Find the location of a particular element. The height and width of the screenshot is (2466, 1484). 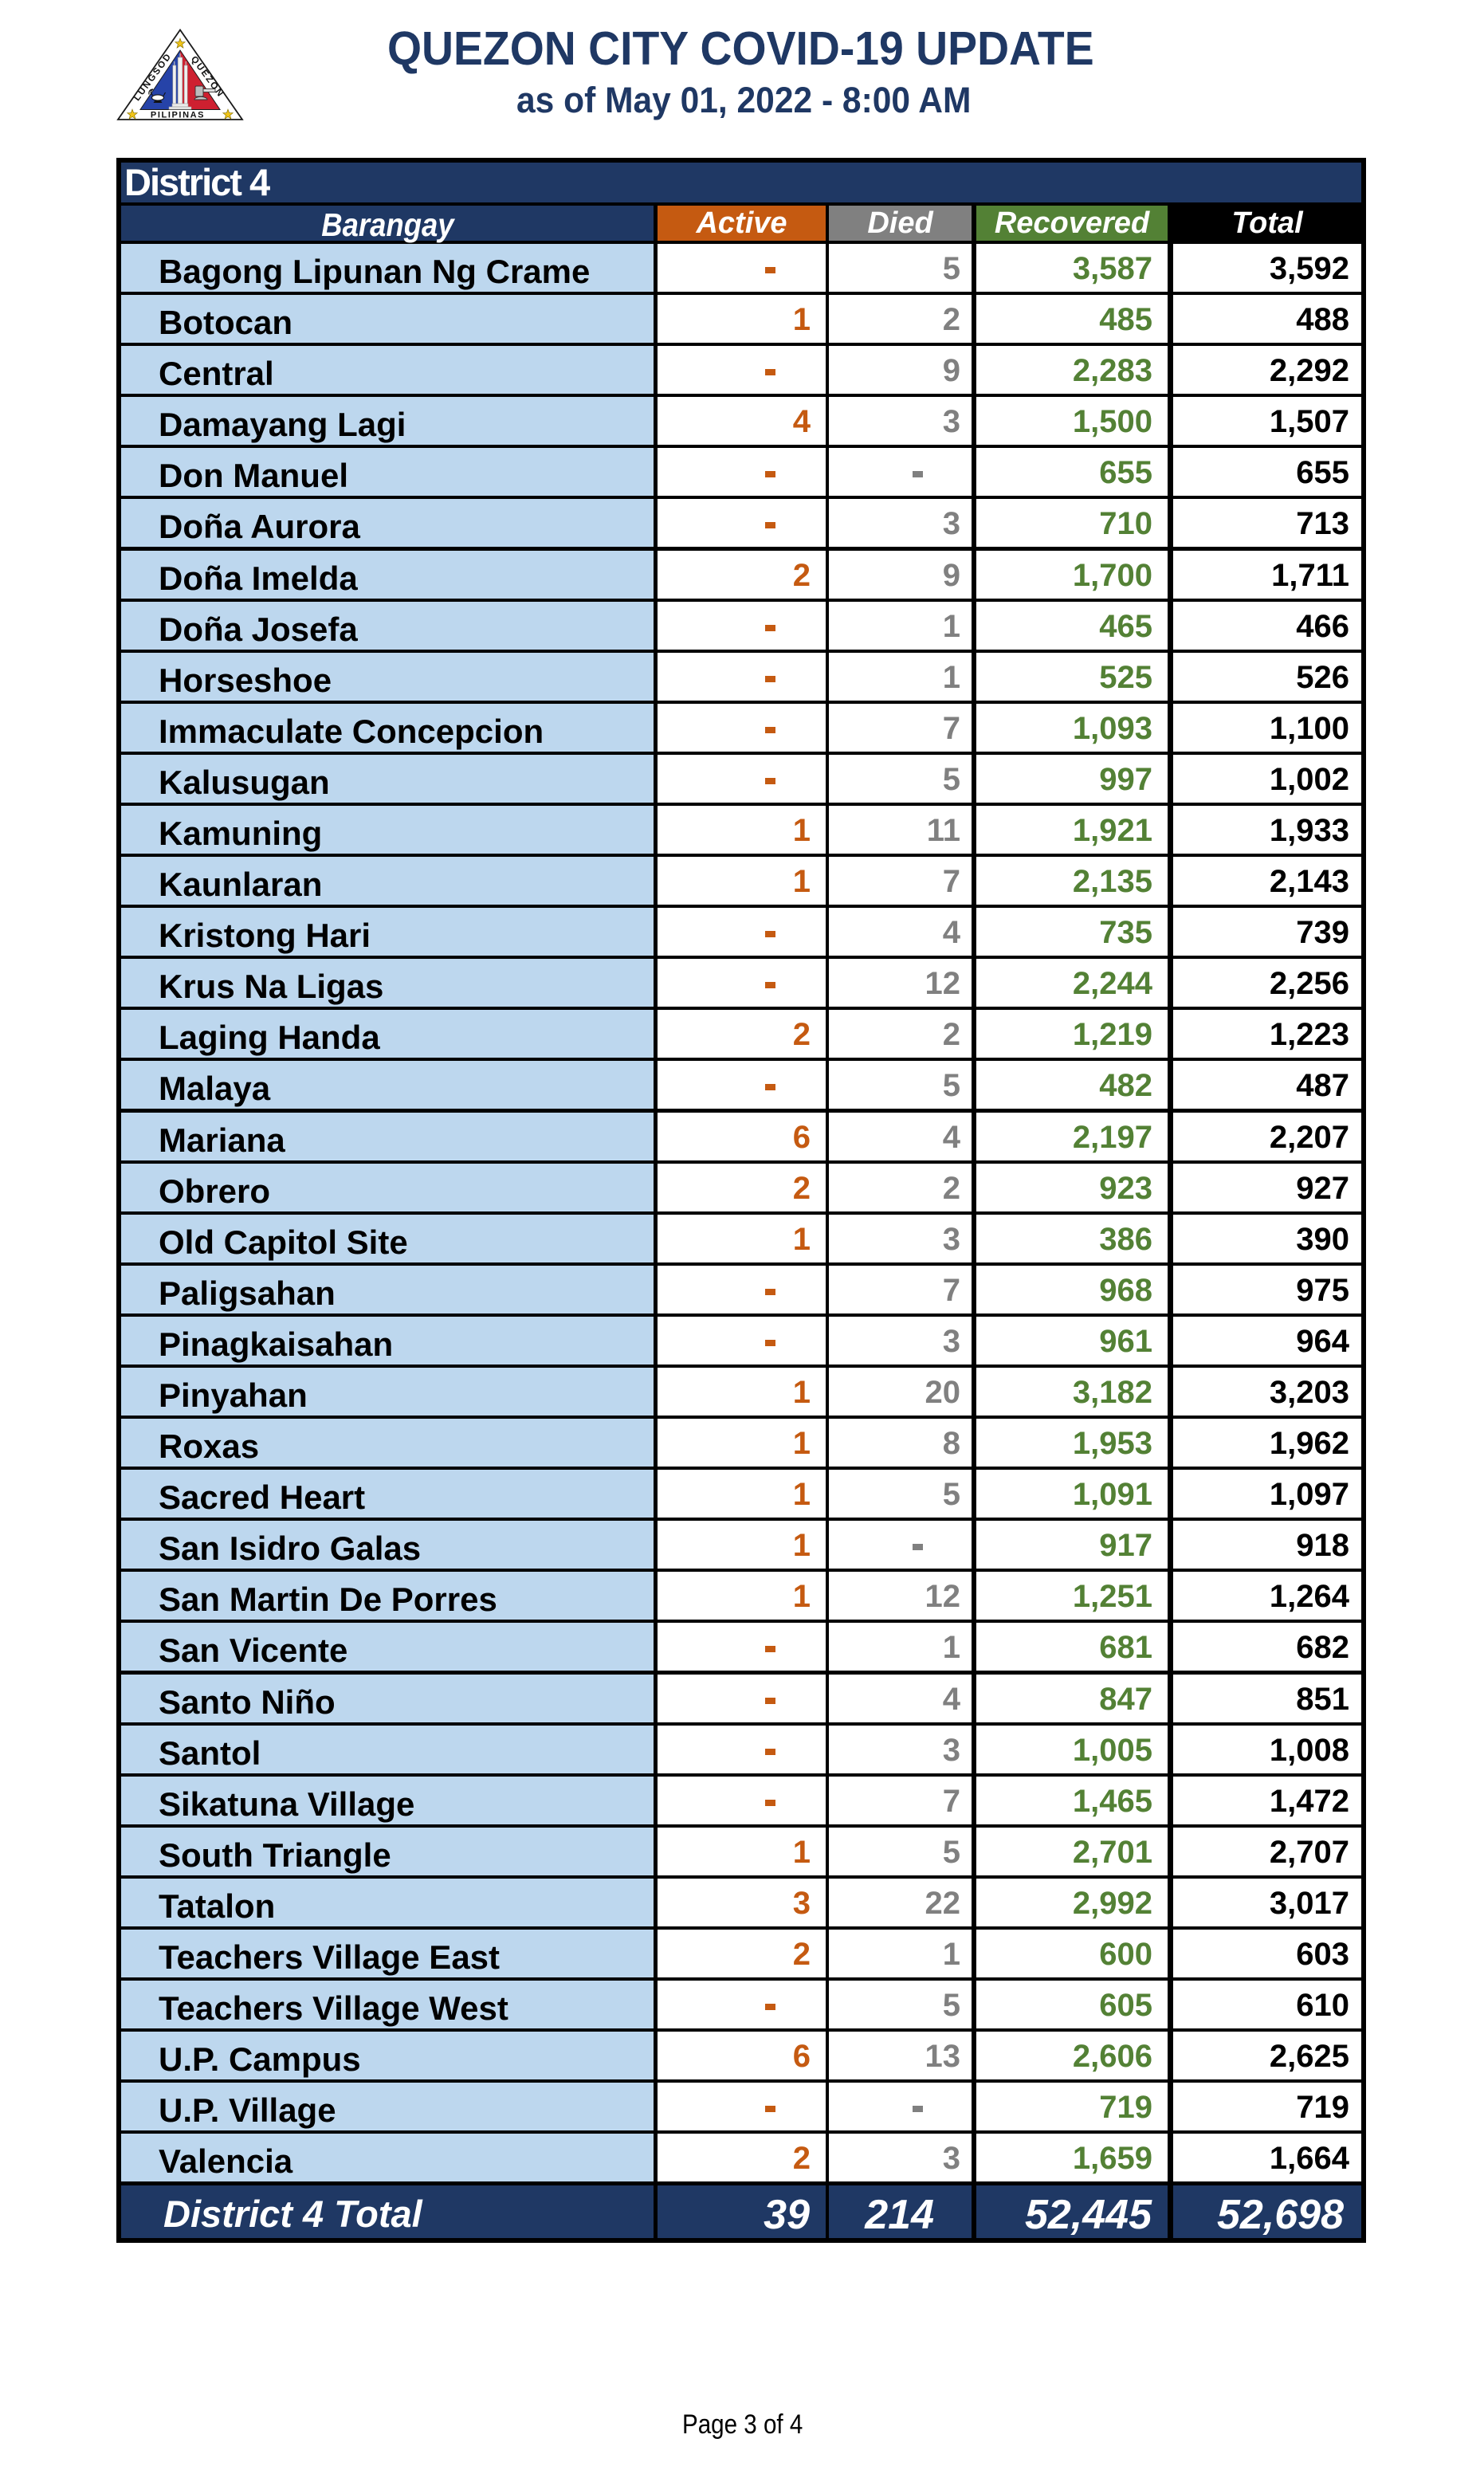

svg-text: PILIPINAS is located at coordinates (178, 115).